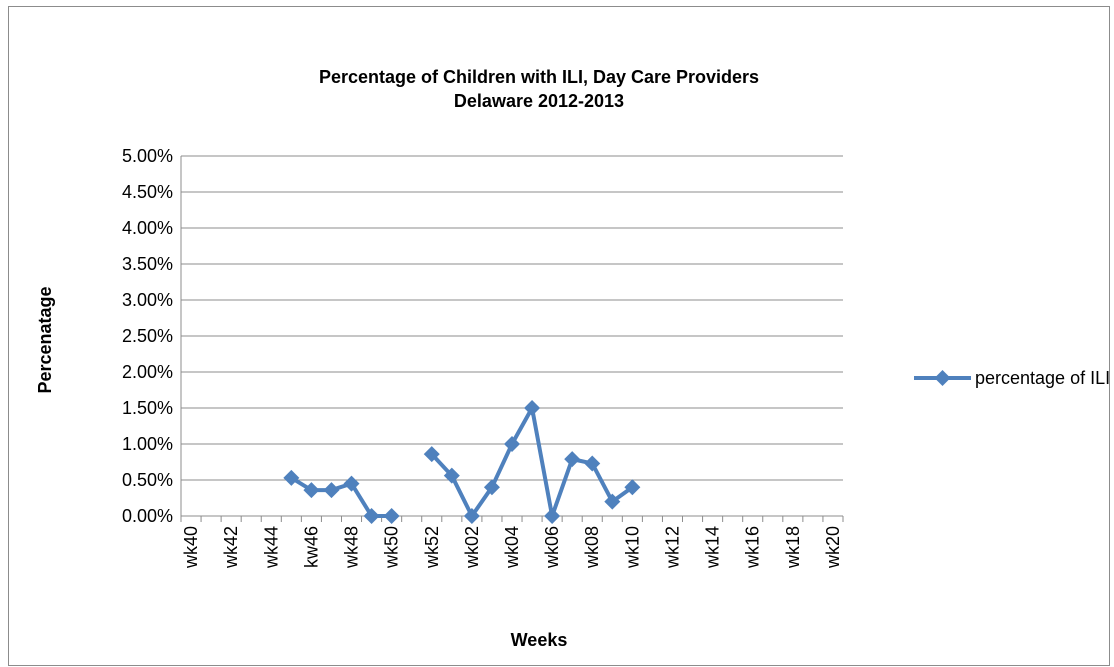  I want to click on x-tick-label: kw46, so click(311, 547).